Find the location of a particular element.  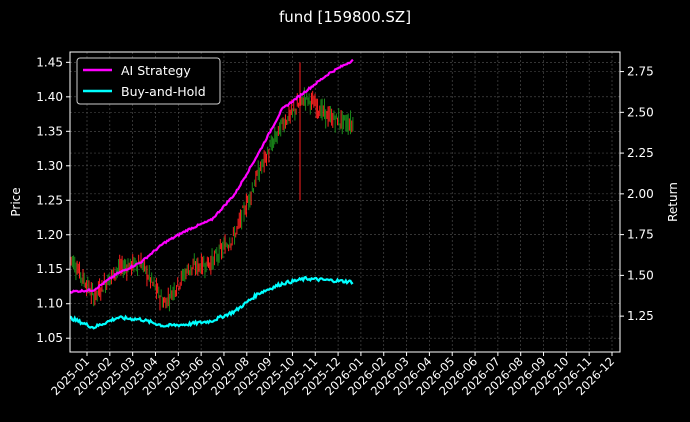

y-axis-right: 1.25 1.50 1.75 2.00 2.25 2.50 2.75 is located at coordinates (637, 194).